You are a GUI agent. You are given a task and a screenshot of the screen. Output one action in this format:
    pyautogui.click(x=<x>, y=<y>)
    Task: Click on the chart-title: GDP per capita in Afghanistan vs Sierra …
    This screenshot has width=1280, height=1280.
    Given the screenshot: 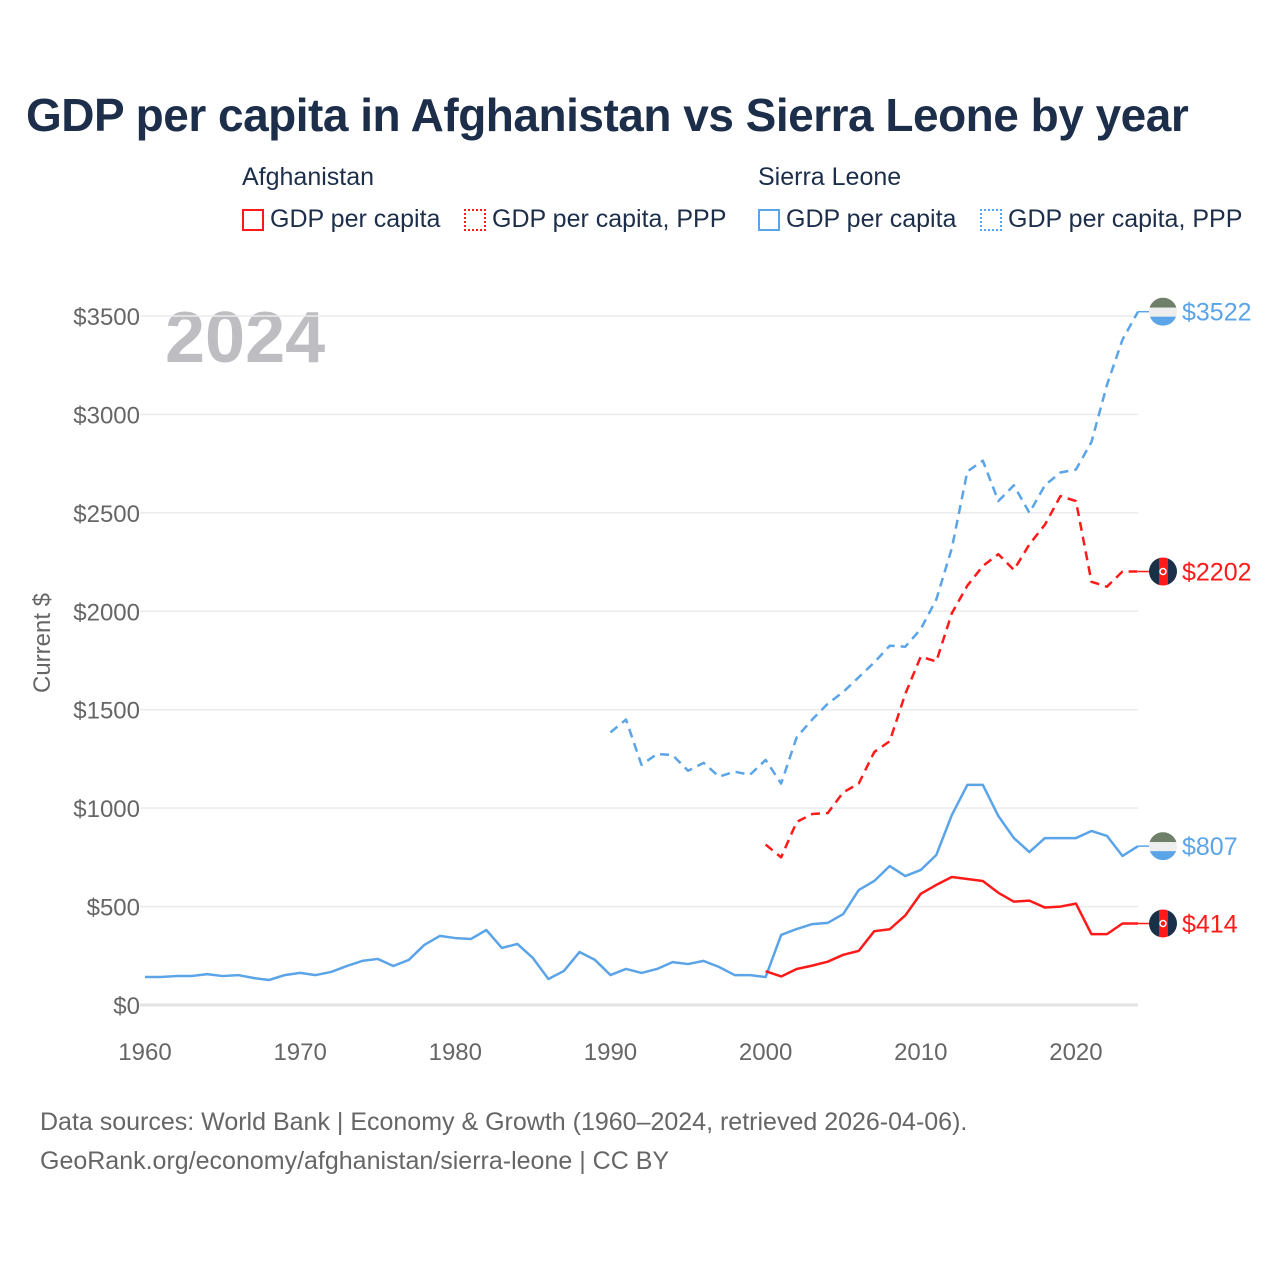 What is the action you would take?
    pyautogui.click(x=607, y=115)
    